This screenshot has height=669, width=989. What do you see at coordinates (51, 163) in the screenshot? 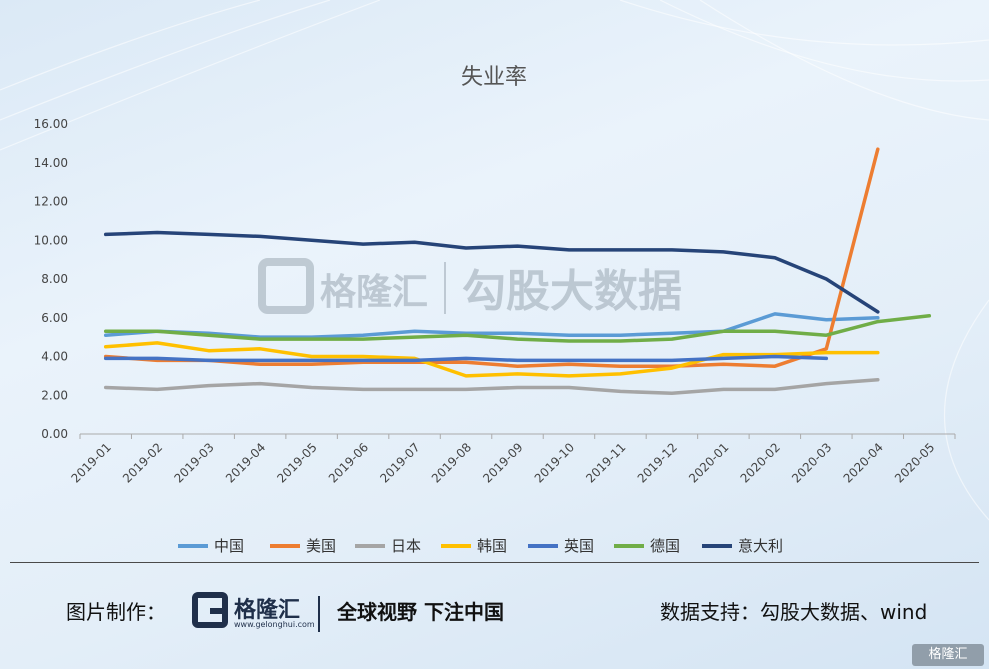
I see `y-tick-label: 14.00` at bounding box center [51, 163].